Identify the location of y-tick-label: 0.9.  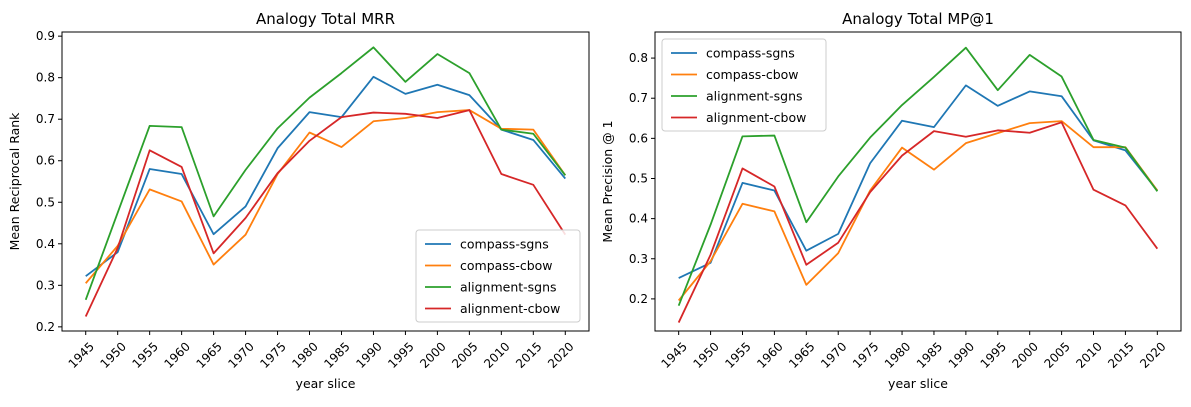
(45, 36).